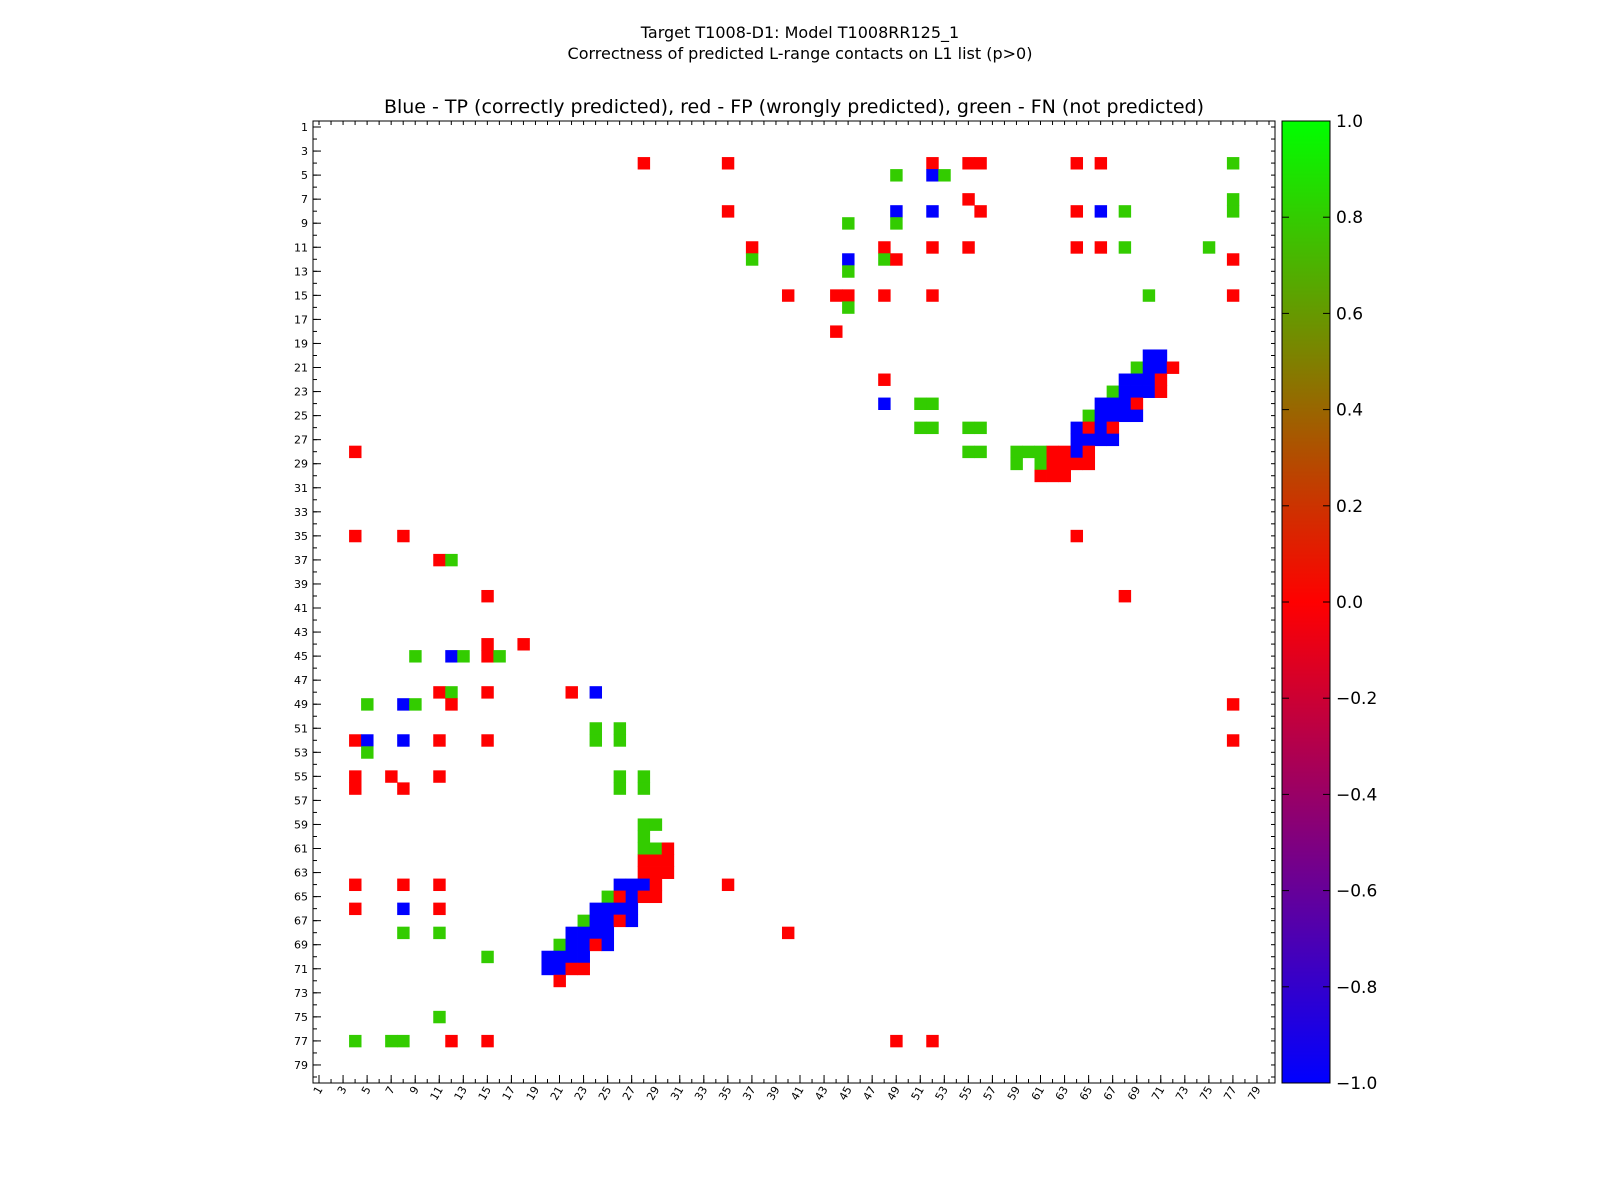 Image resolution: width=1600 pixels, height=1200 pixels. Describe the element at coordinates (301, 584) in the screenshot. I see `y-tick-label: 39` at that location.